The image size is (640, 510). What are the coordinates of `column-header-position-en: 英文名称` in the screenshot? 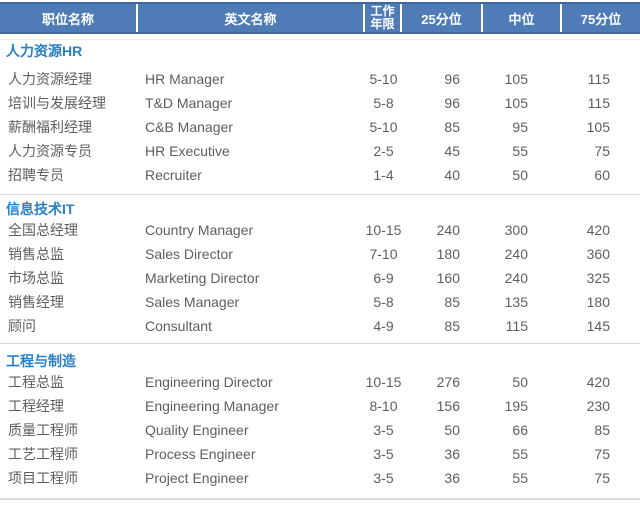 It's located at (251, 18).